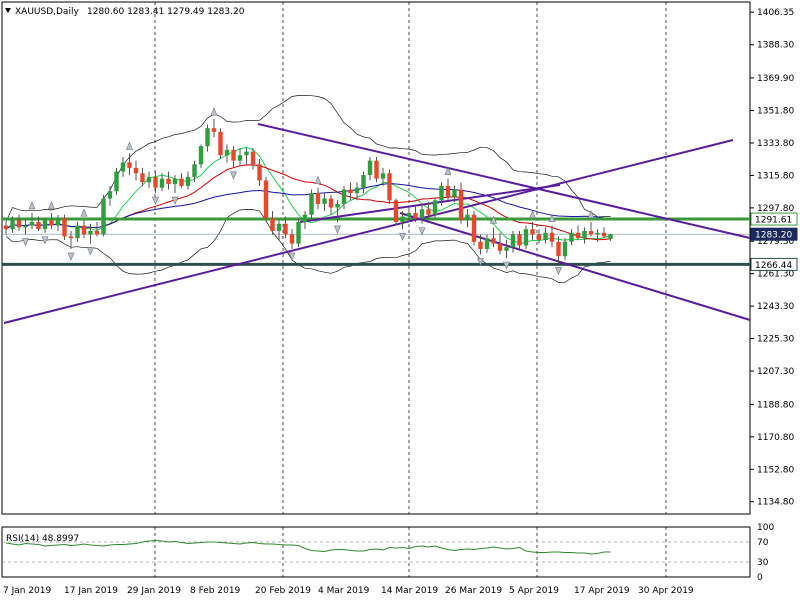  Describe the element at coordinates (773, 266) in the screenshot. I see `support-tag-text: 1266.44` at that location.